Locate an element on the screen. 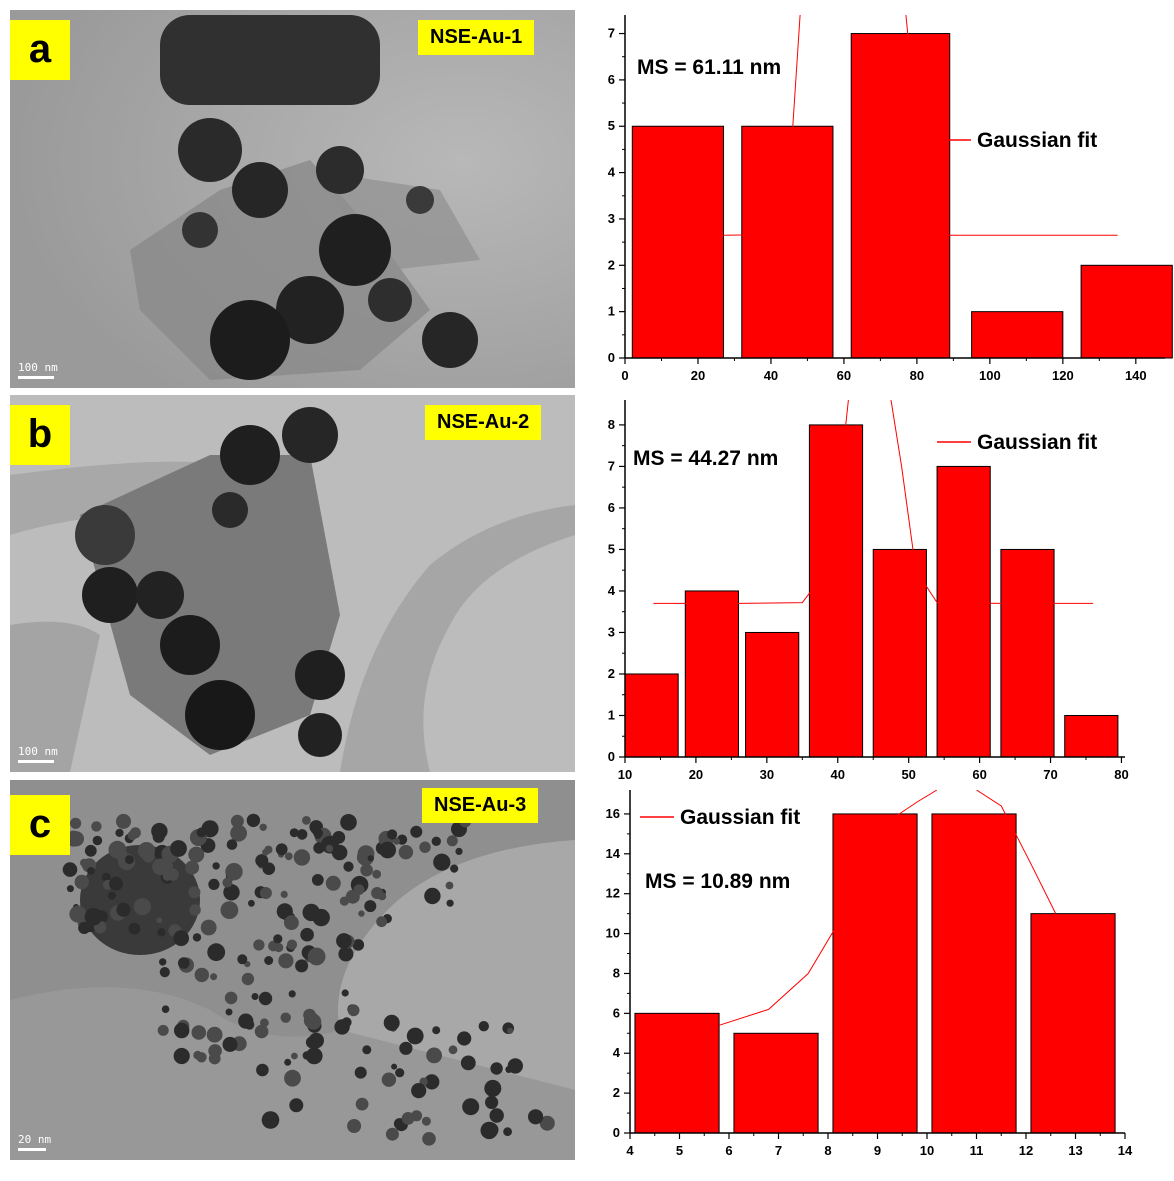  y-tick-label: 4 is located at coordinates (612, 590).